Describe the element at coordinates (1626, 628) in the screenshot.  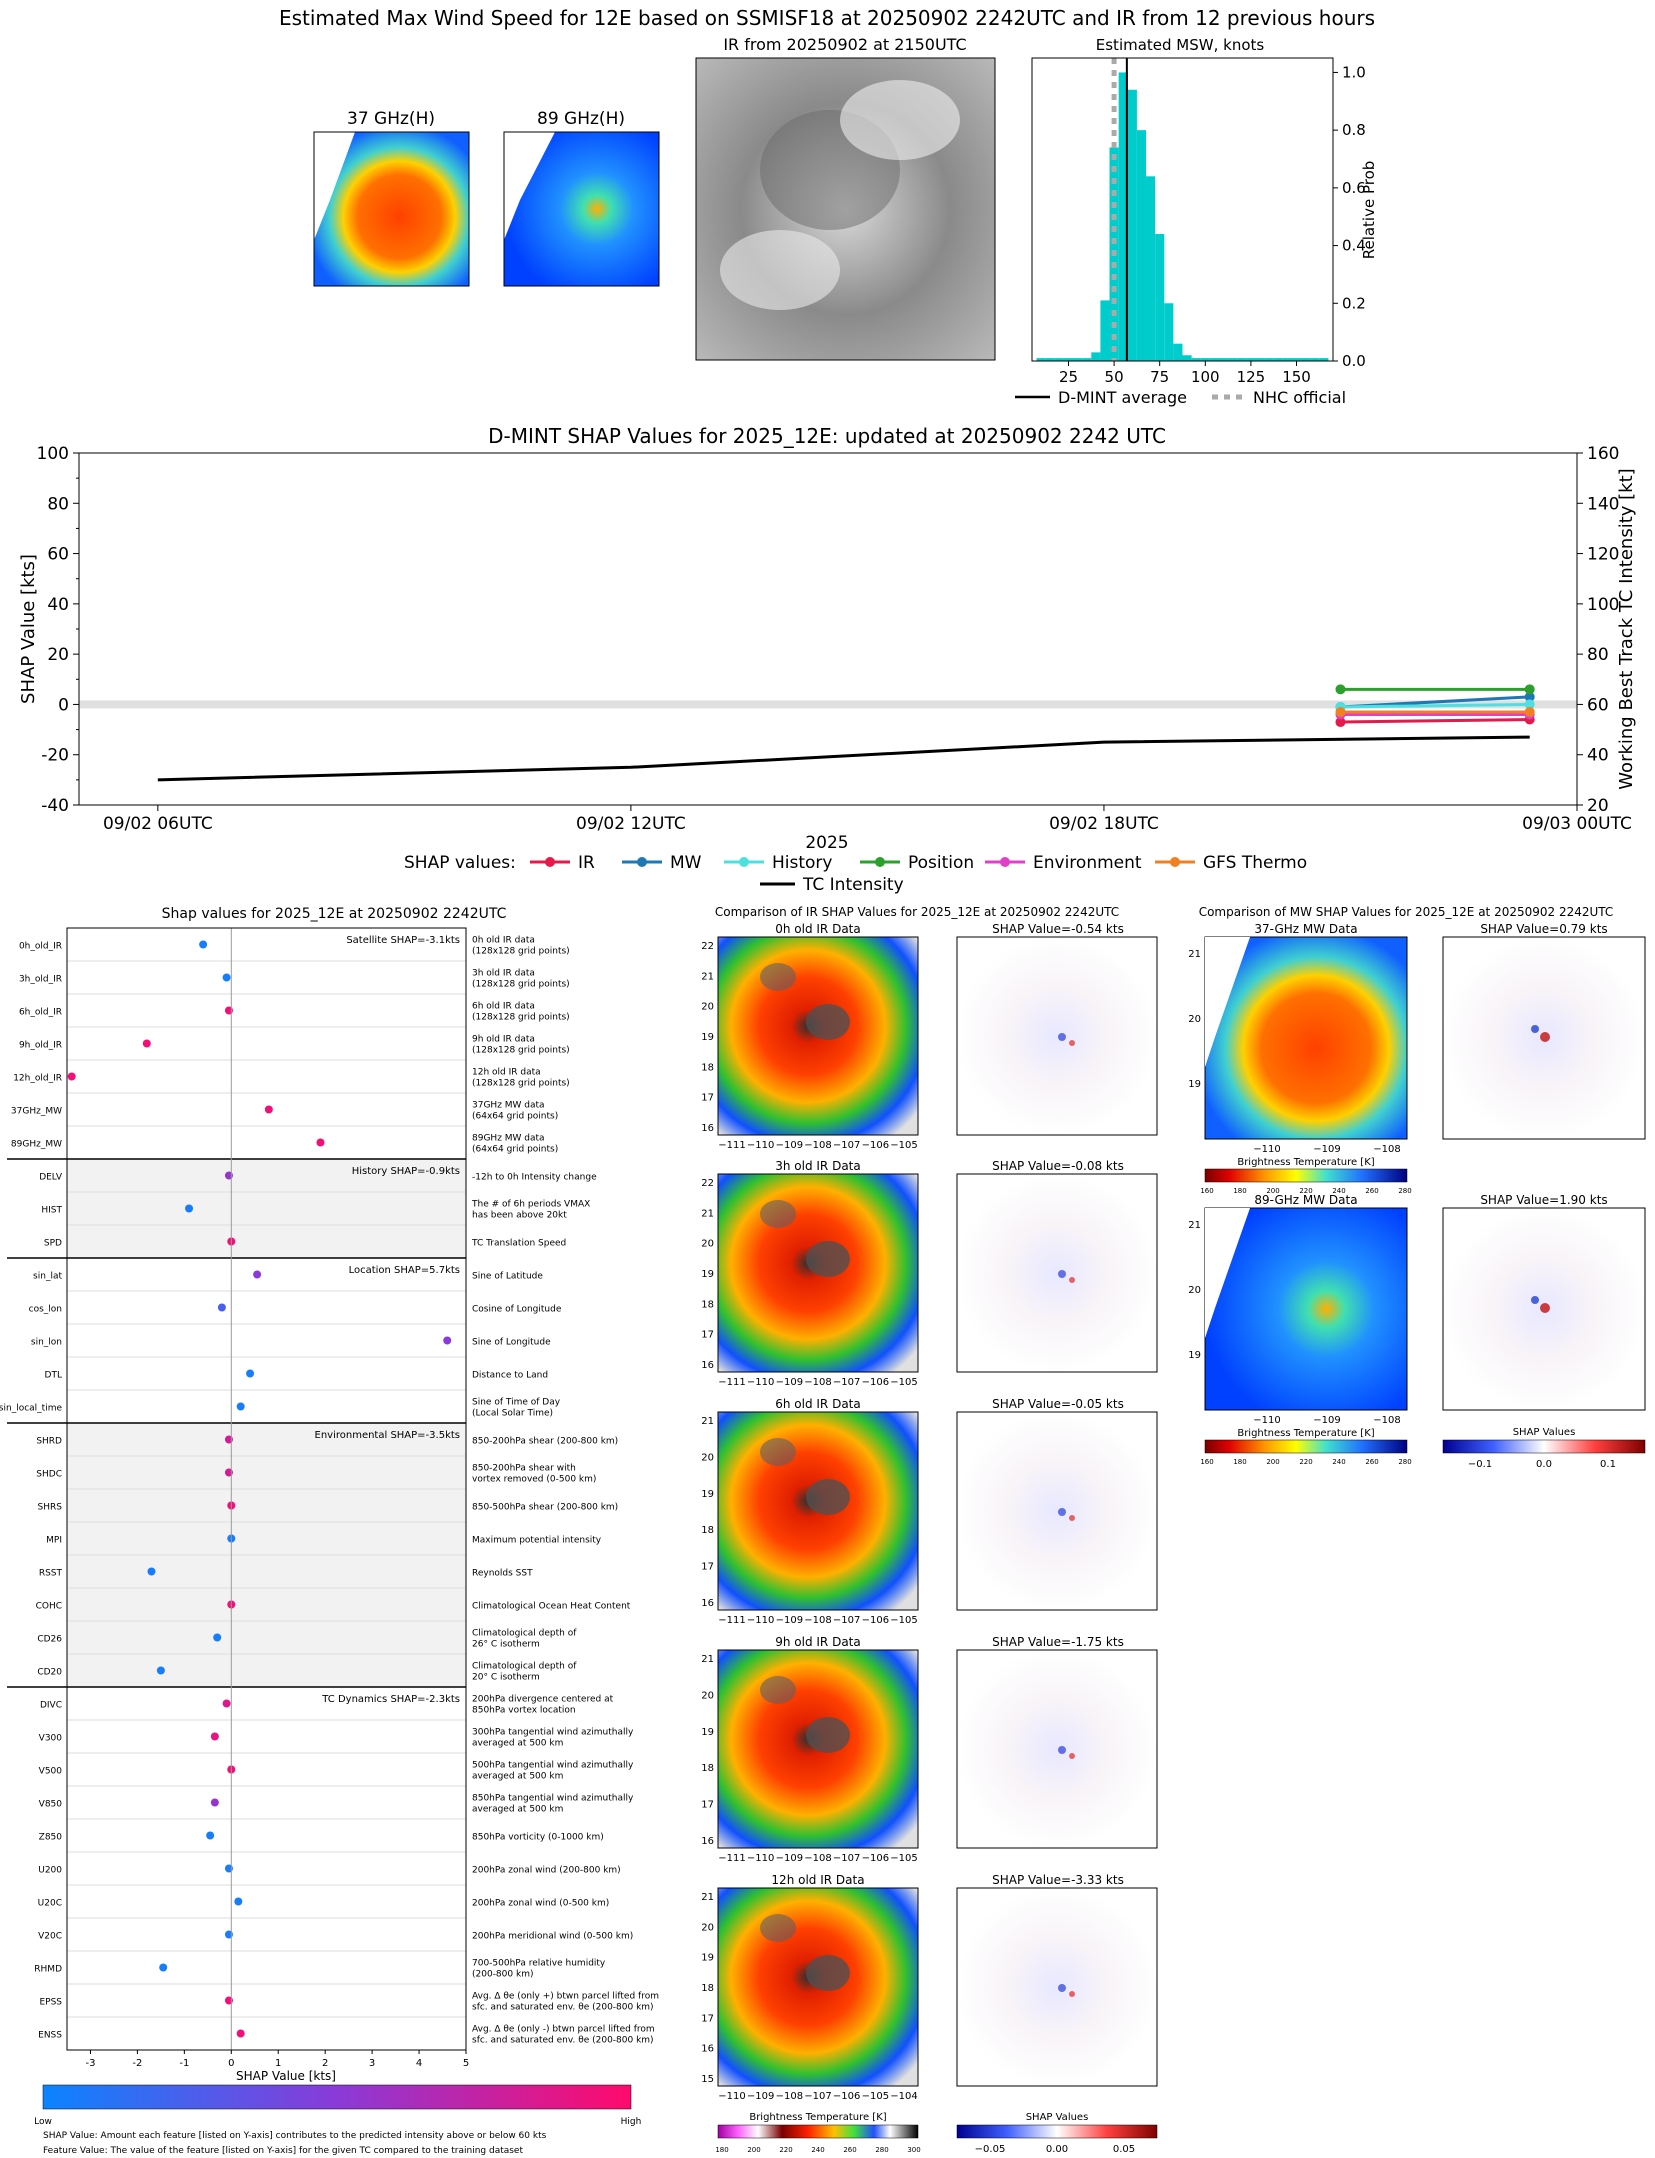
I see `ts-y2label: Working Best Track TC Intensity [kt]` at that location.